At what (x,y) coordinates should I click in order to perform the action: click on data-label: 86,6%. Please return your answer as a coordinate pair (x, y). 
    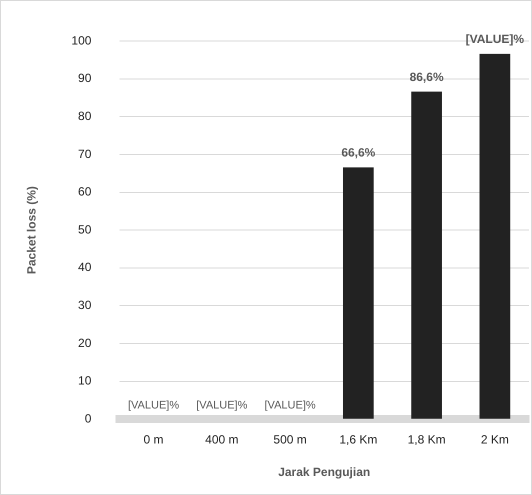
    Looking at the image, I should click on (427, 77).